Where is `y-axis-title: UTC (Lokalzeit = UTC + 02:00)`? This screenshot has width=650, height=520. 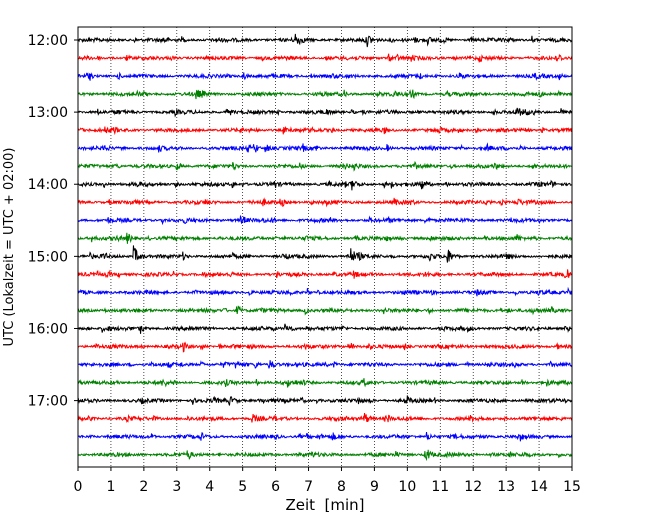 y-axis-title: UTC (Lokalzeit = UTC + 02:00) is located at coordinates (9, 247).